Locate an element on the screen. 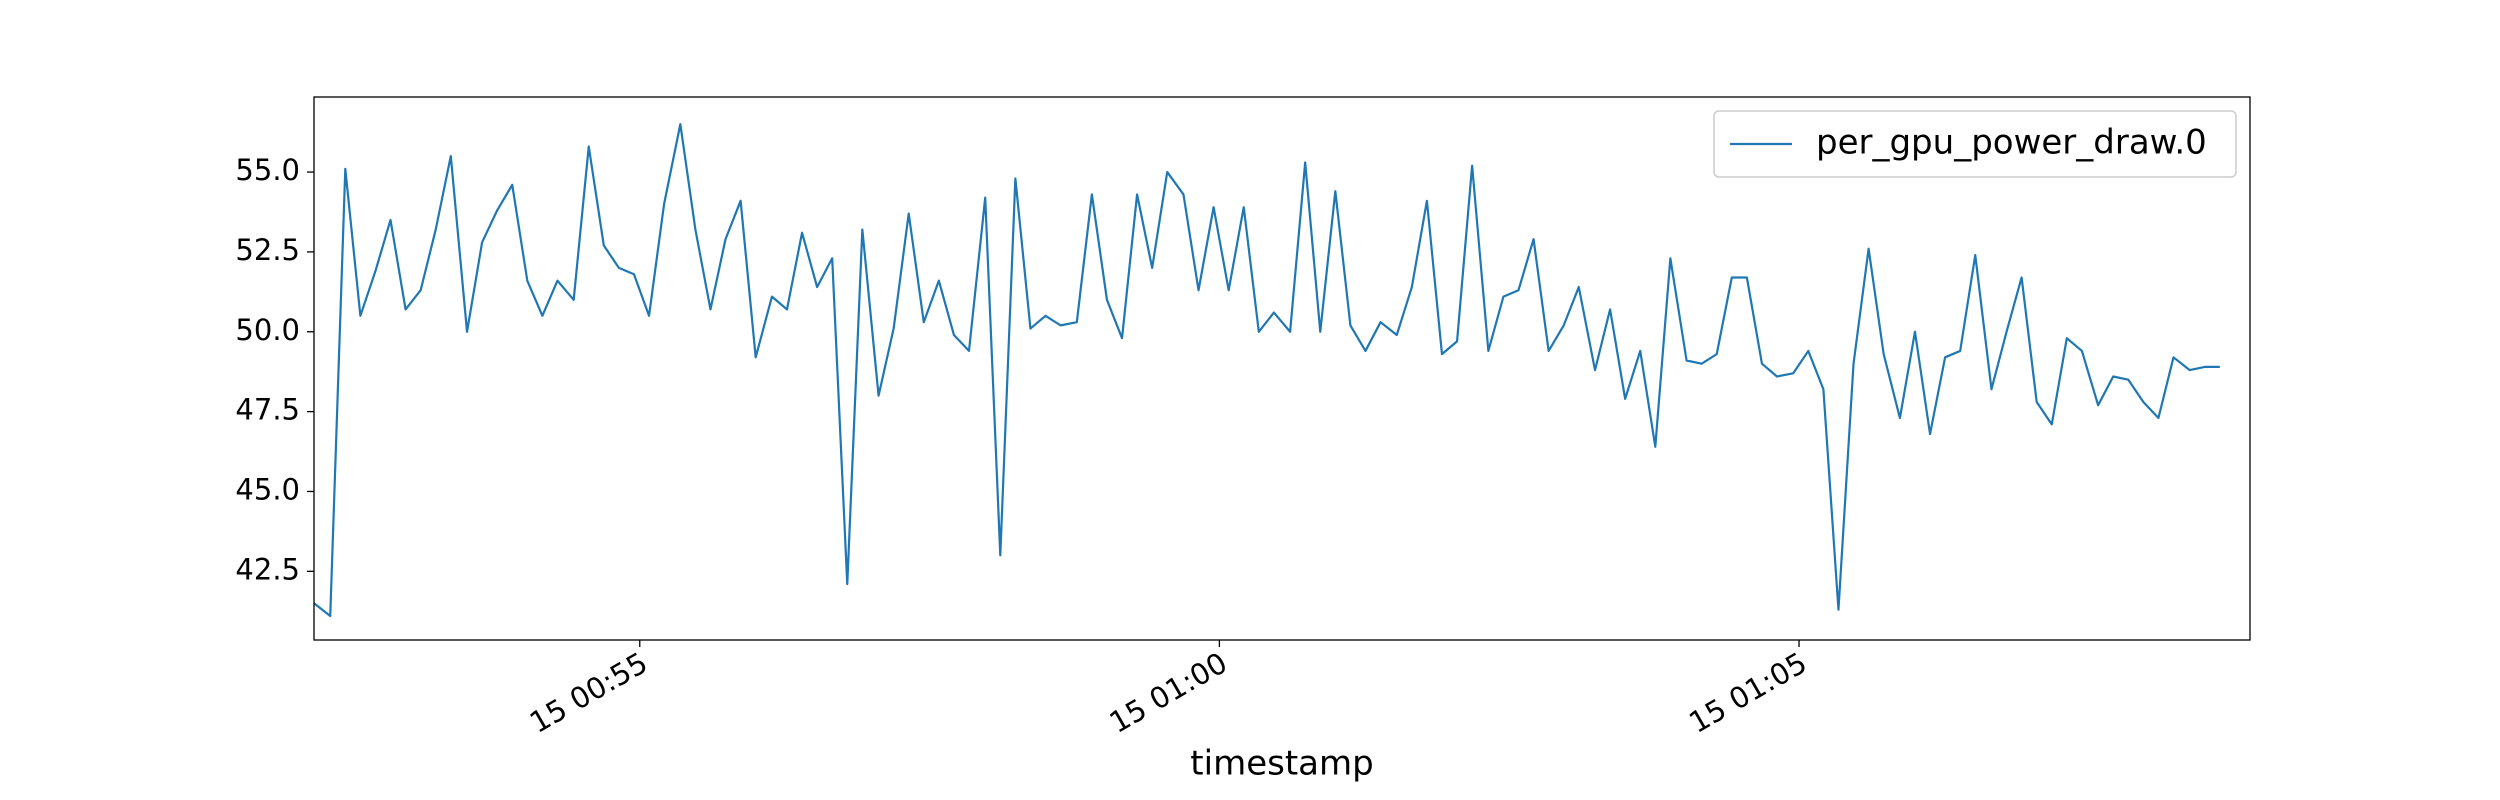  y-tick-label: 55.0 is located at coordinates (267, 170).